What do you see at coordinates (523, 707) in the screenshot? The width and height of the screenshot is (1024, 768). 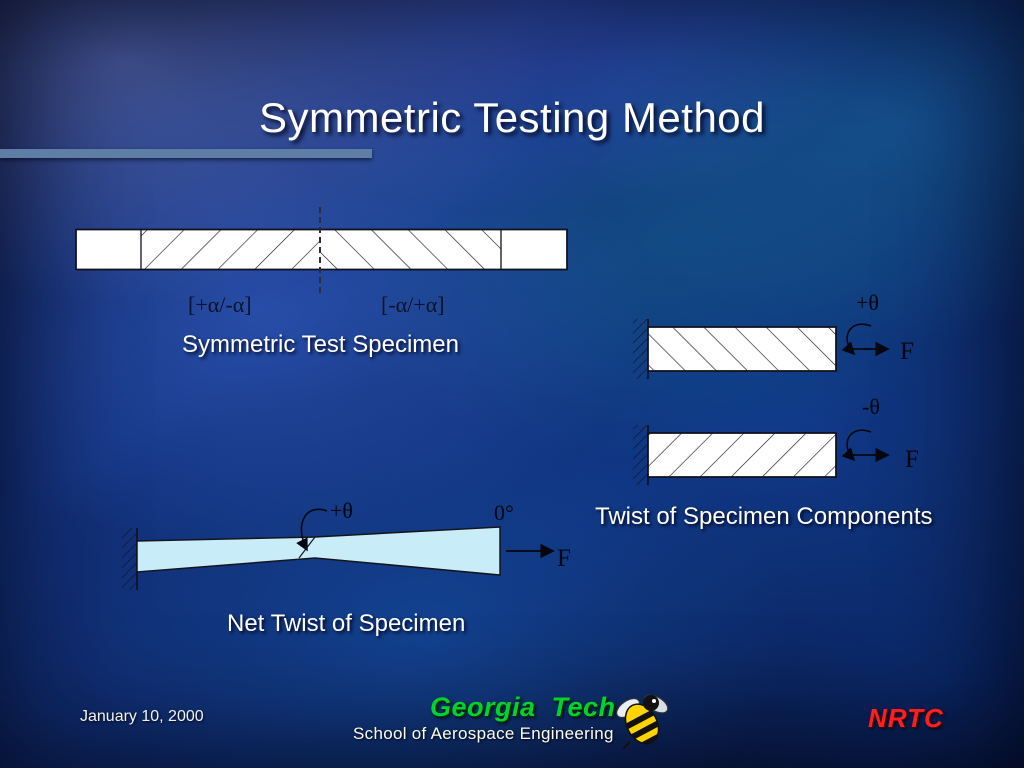 I see `georgia-tech-wordmark: Georgia Tech` at bounding box center [523, 707].